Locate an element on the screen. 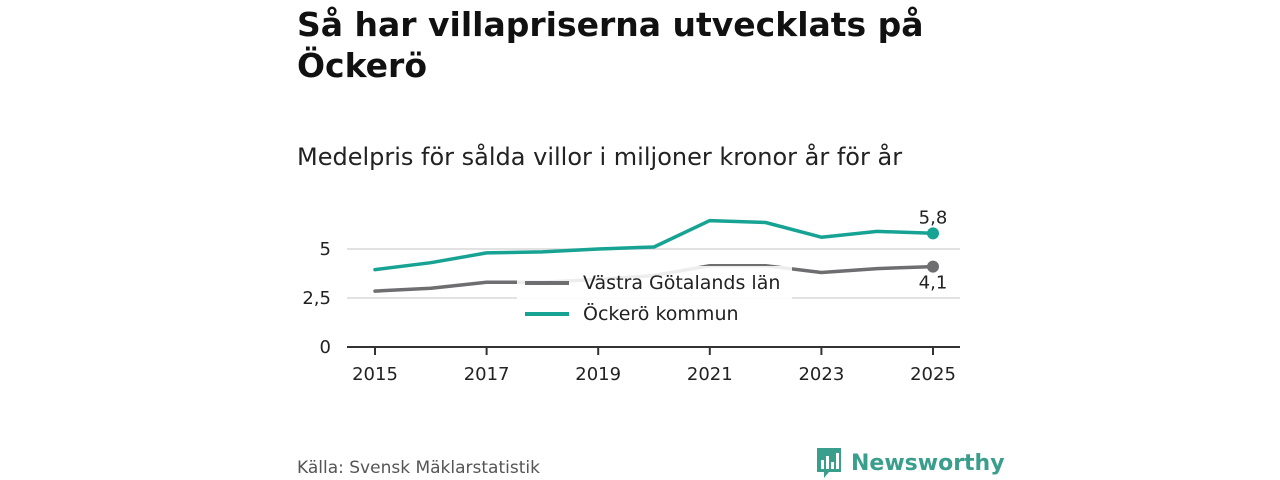 This screenshot has width=1280, height=480. y-tick-label: 5 is located at coordinates (325, 249).